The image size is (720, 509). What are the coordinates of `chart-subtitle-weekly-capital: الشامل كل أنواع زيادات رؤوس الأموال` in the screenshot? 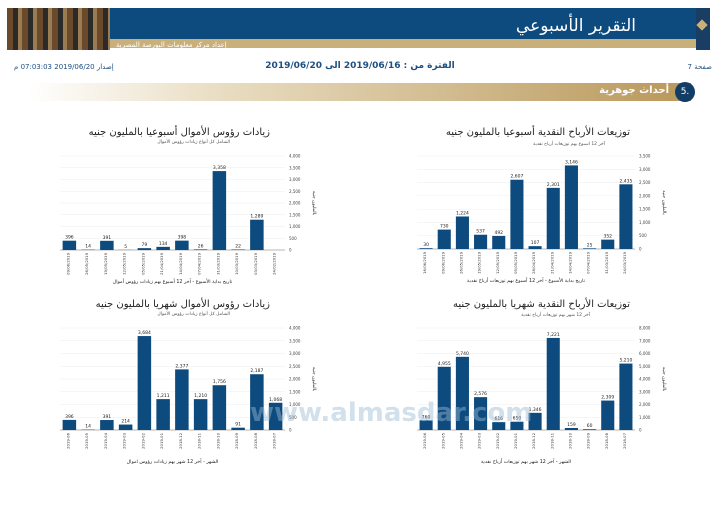 It's located at (193, 142).